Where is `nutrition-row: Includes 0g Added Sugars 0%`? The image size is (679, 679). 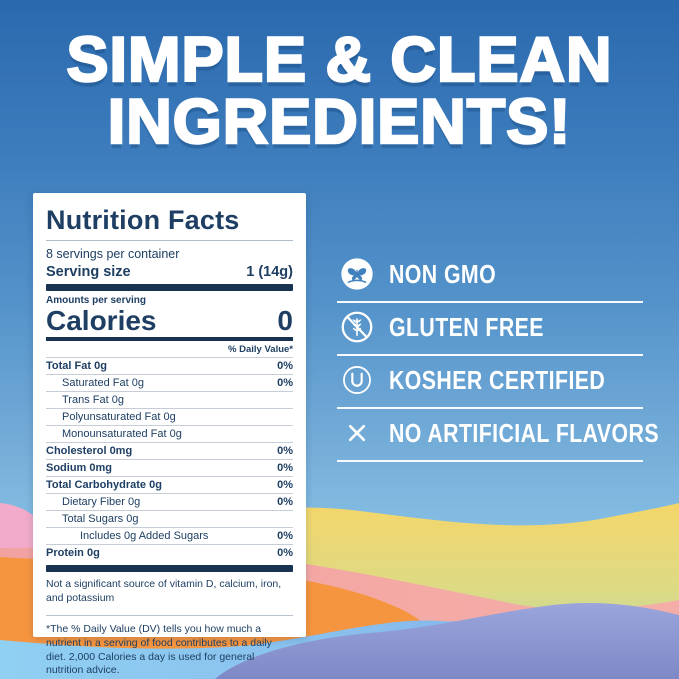
nutrition-row: Includes 0g Added Sugars 0% is located at coordinates (169, 535).